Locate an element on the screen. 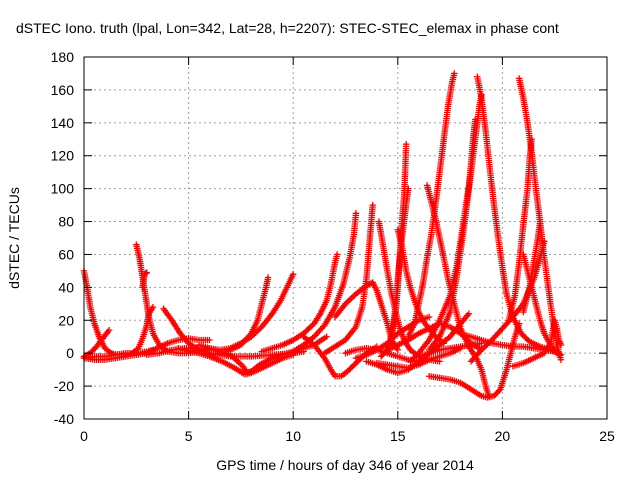  y-tick-label: 160 is located at coordinates (63, 90).